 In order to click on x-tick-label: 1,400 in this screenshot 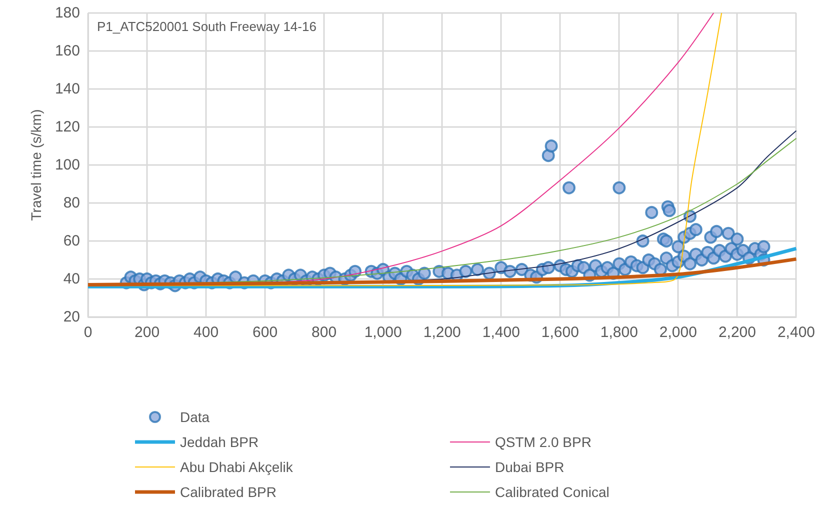, I will do `click(501, 332)`.